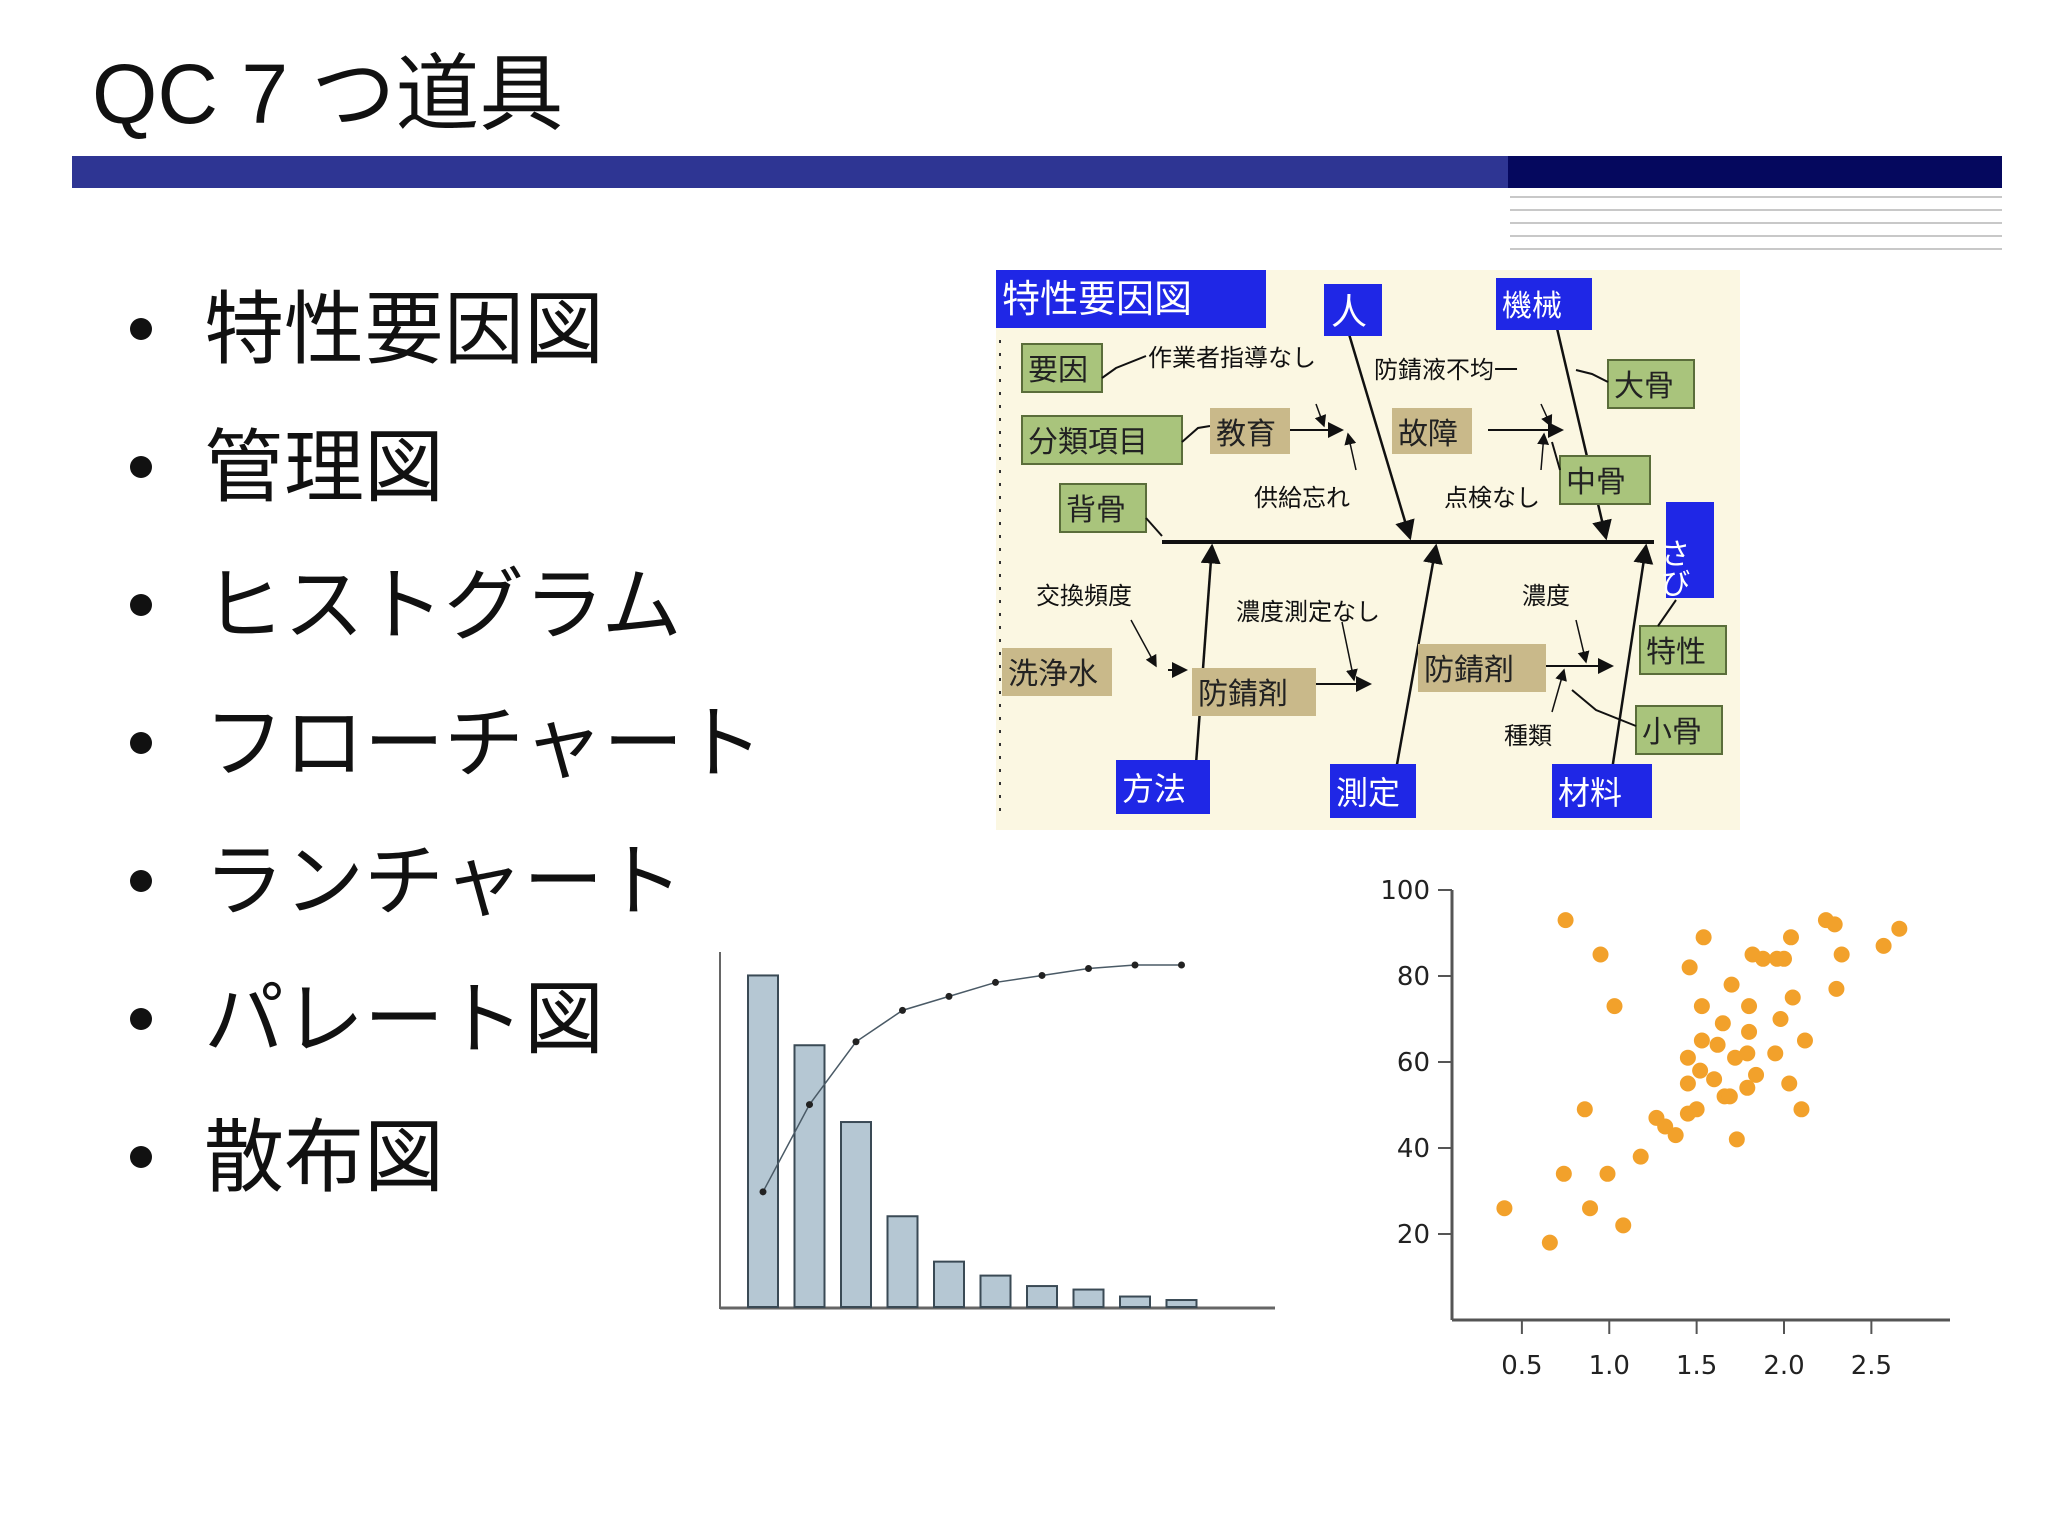  What do you see at coordinates (404, 329) in the screenshot?
I see `bullet-text: 特性要因図` at bounding box center [404, 329].